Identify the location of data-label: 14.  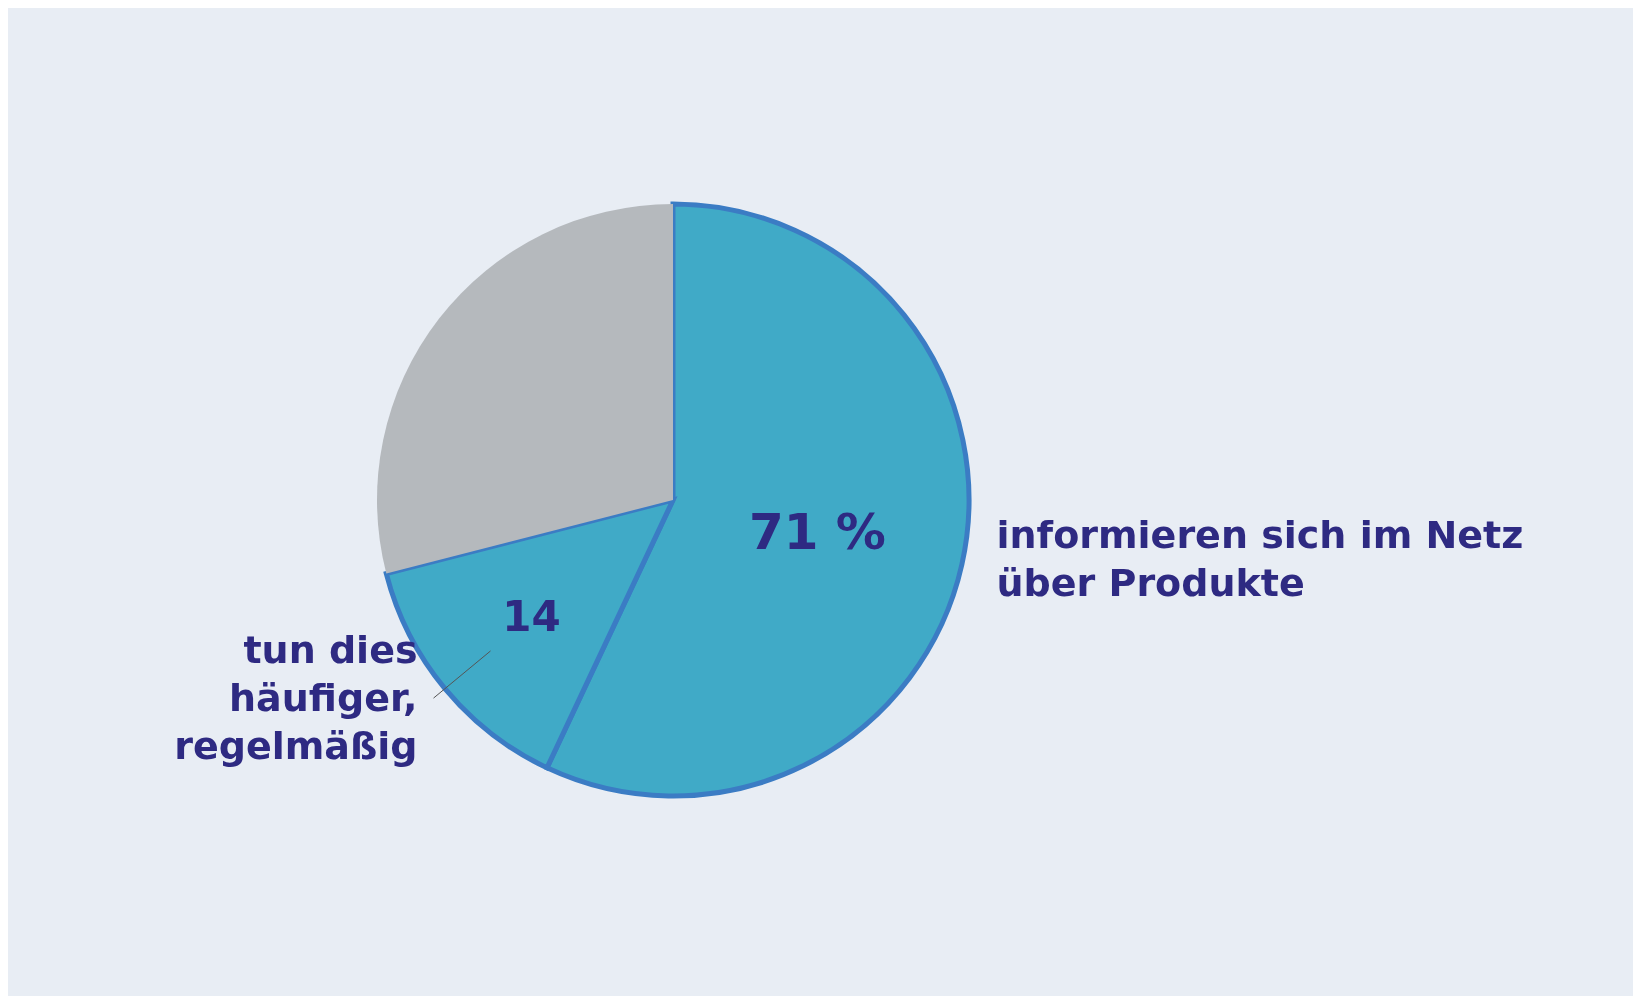
(531, 617).